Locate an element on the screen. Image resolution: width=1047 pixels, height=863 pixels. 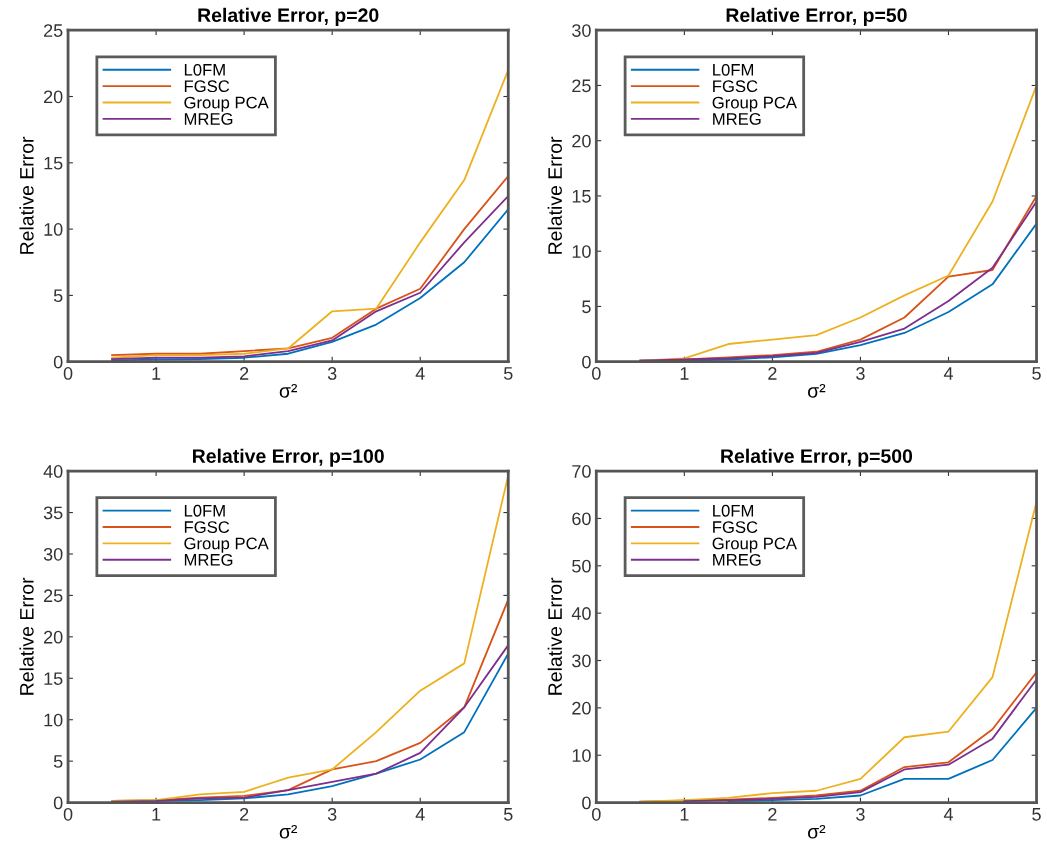
y-tick-label: 70 is located at coordinates (581, 471).